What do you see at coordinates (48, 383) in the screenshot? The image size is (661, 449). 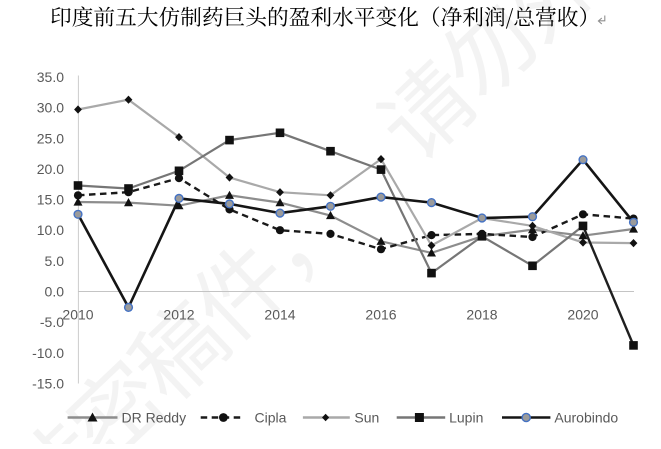 I see `svg-text: -15.0` at bounding box center [48, 383].